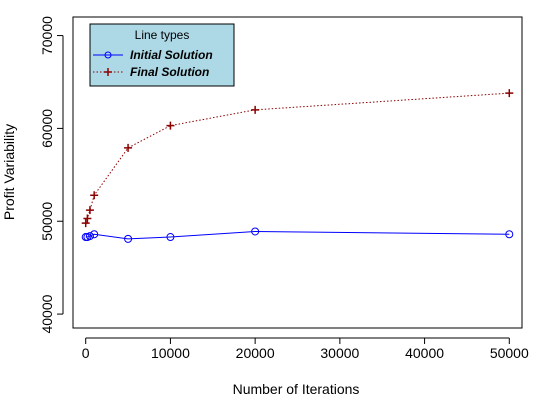 Image resolution: width=541 pixels, height=407 pixels. What do you see at coordinates (47, 221) in the screenshot?
I see `y-tick-label: 50000` at bounding box center [47, 221].